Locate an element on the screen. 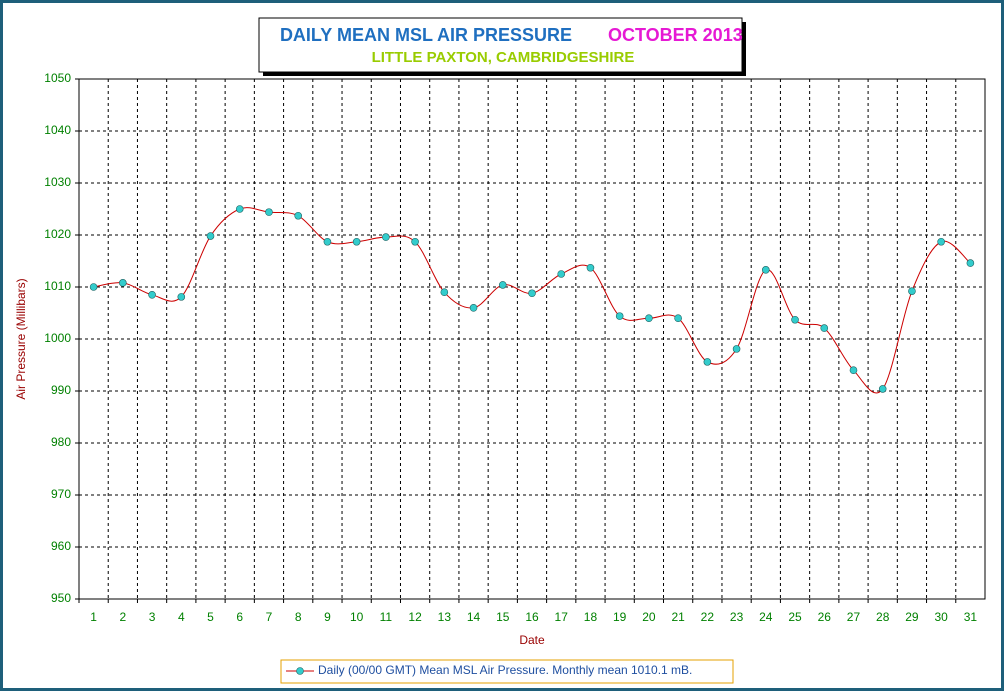 Image resolution: width=1004 pixels, height=691 pixels. chart-title-period: OCTOBER 2013 is located at coordinates (675, 35).